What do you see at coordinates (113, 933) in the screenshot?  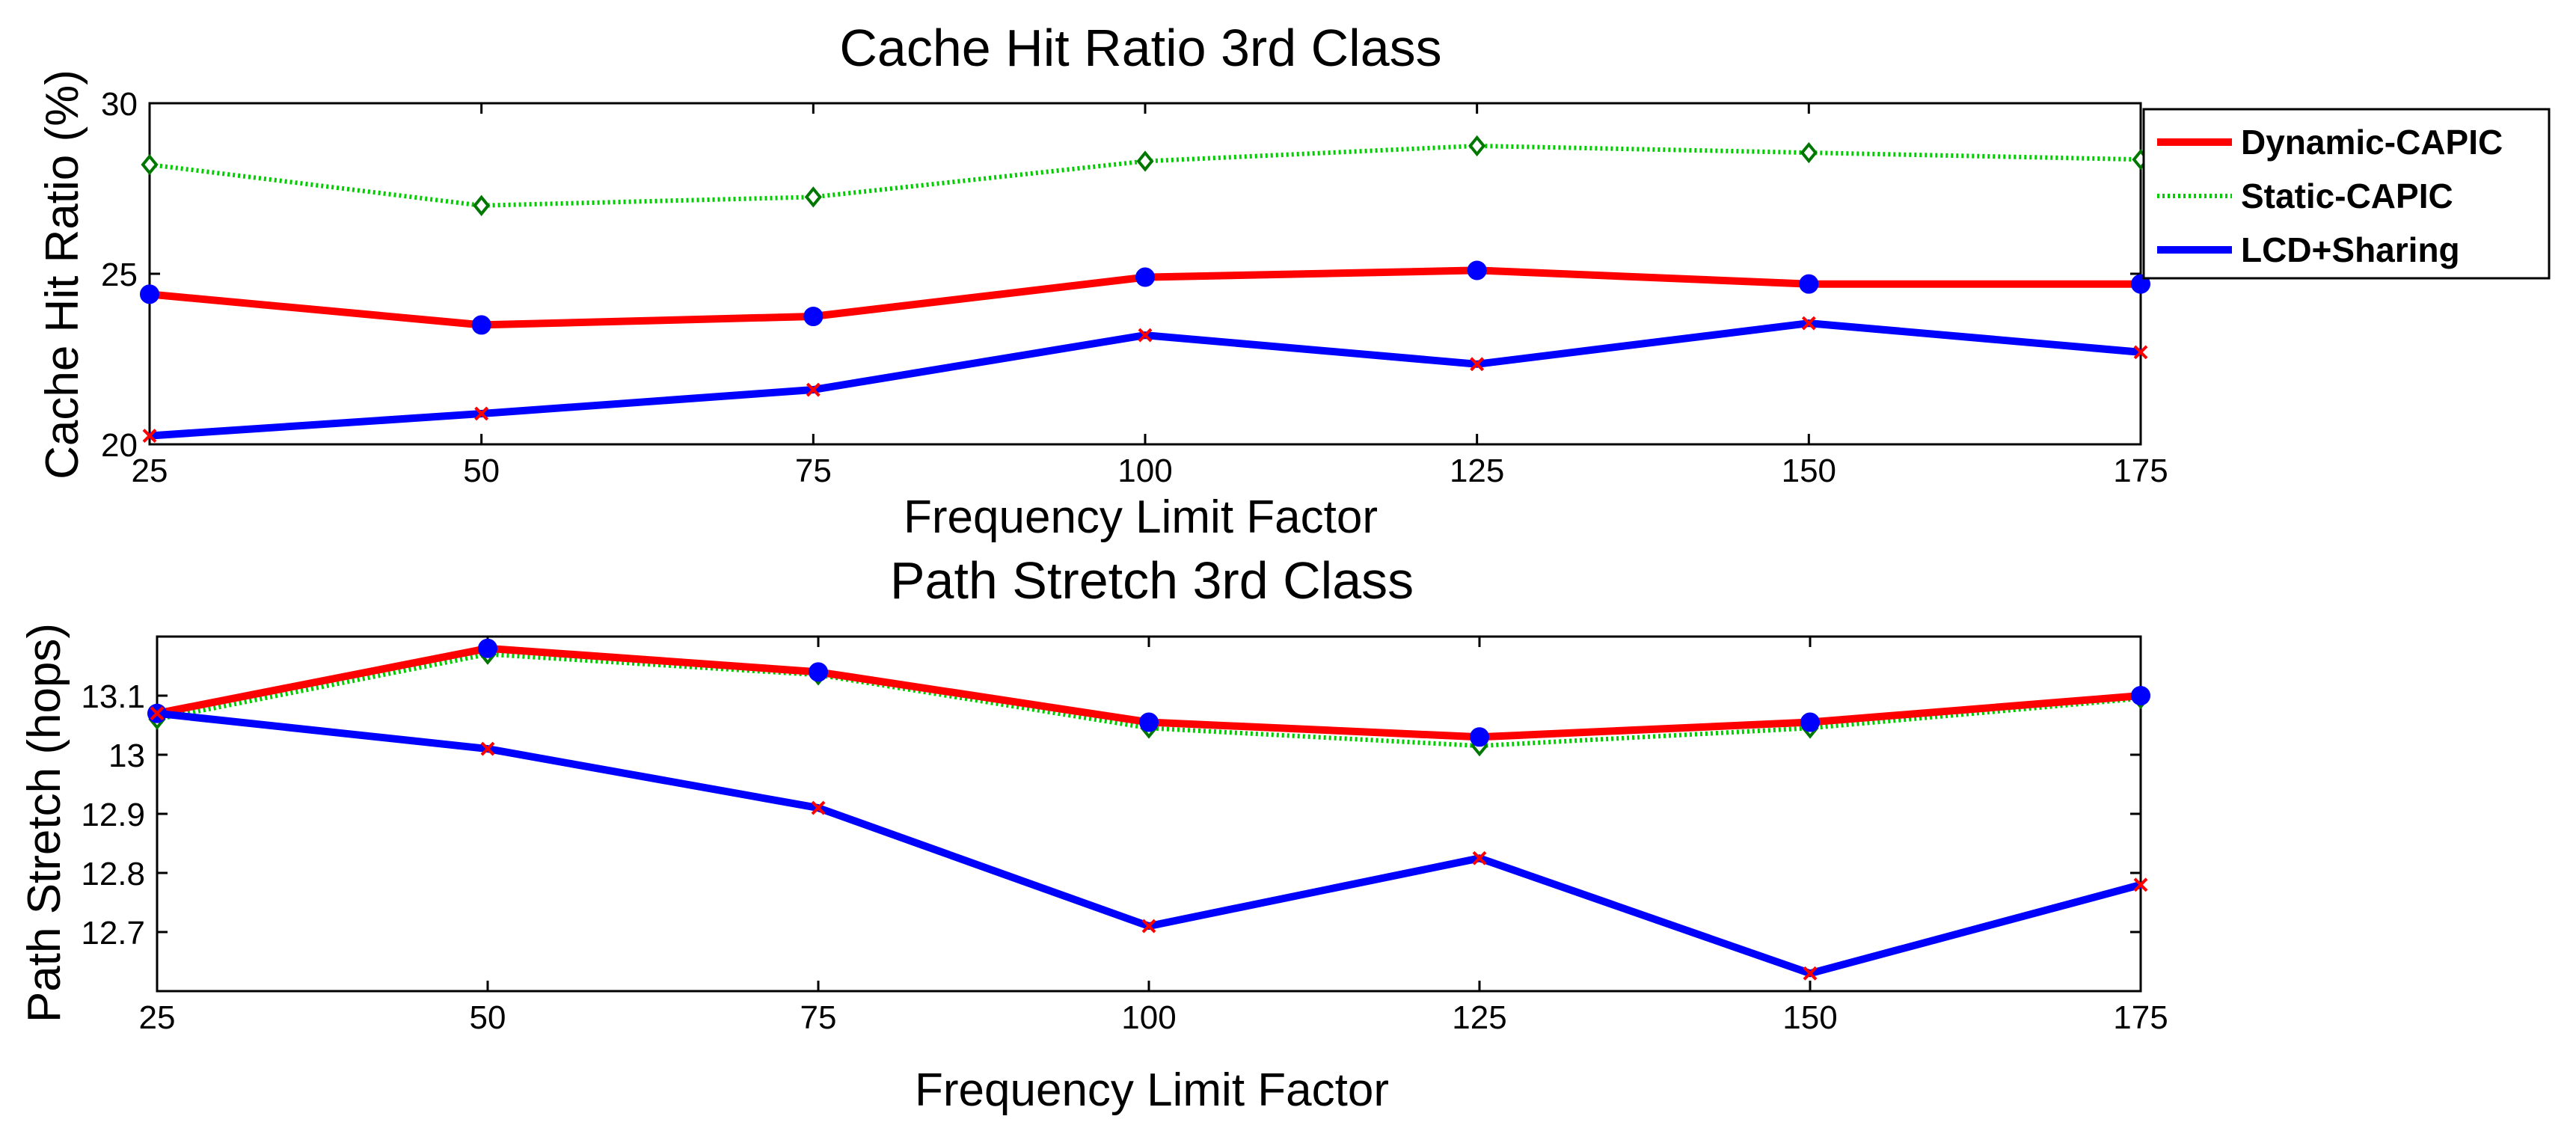 I see `y-tick-label: 12.7` at bounding box center [113, 933].